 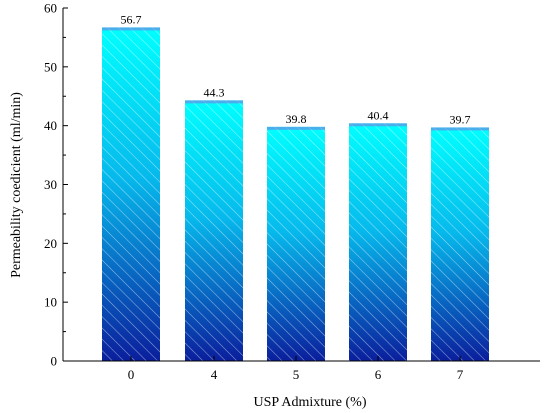 I want to click on y-tick-label-40: 40, so click(x=50, y=125).